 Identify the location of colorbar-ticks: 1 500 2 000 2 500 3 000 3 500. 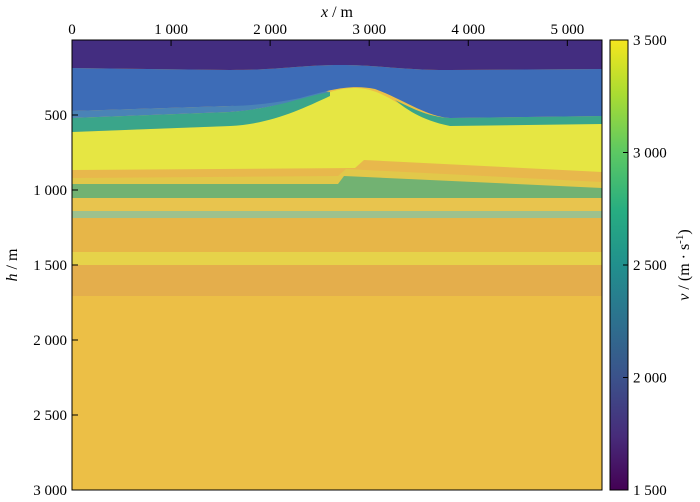
(645, 266).